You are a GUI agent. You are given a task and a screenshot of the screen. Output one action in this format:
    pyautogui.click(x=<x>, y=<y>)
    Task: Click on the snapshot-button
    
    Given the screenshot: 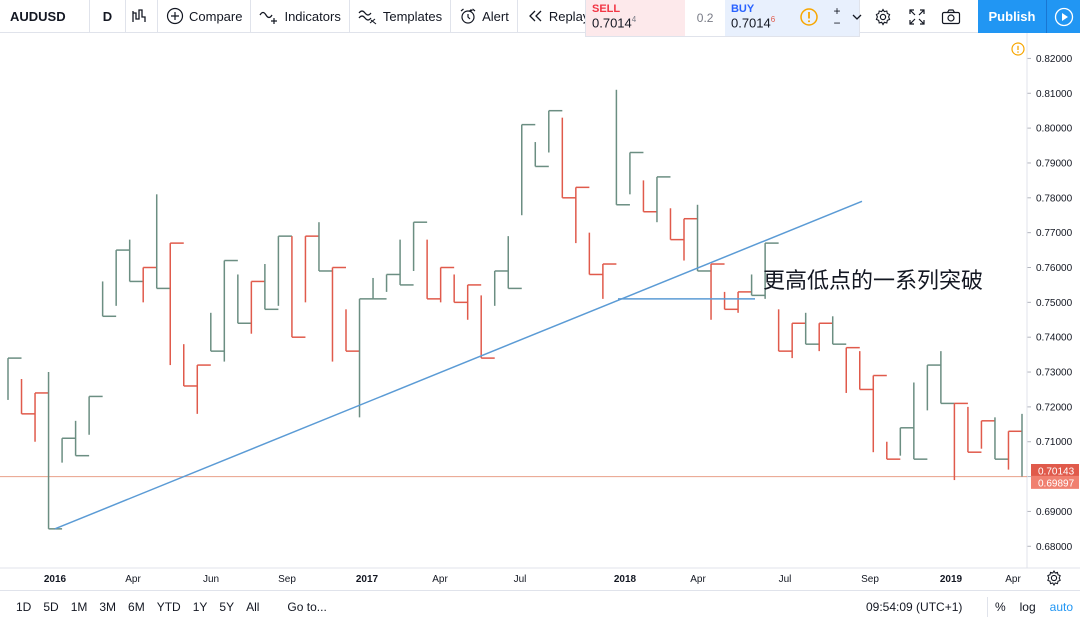 What is the action you would take?
    pyautogui.click(x=951, y=16)
    